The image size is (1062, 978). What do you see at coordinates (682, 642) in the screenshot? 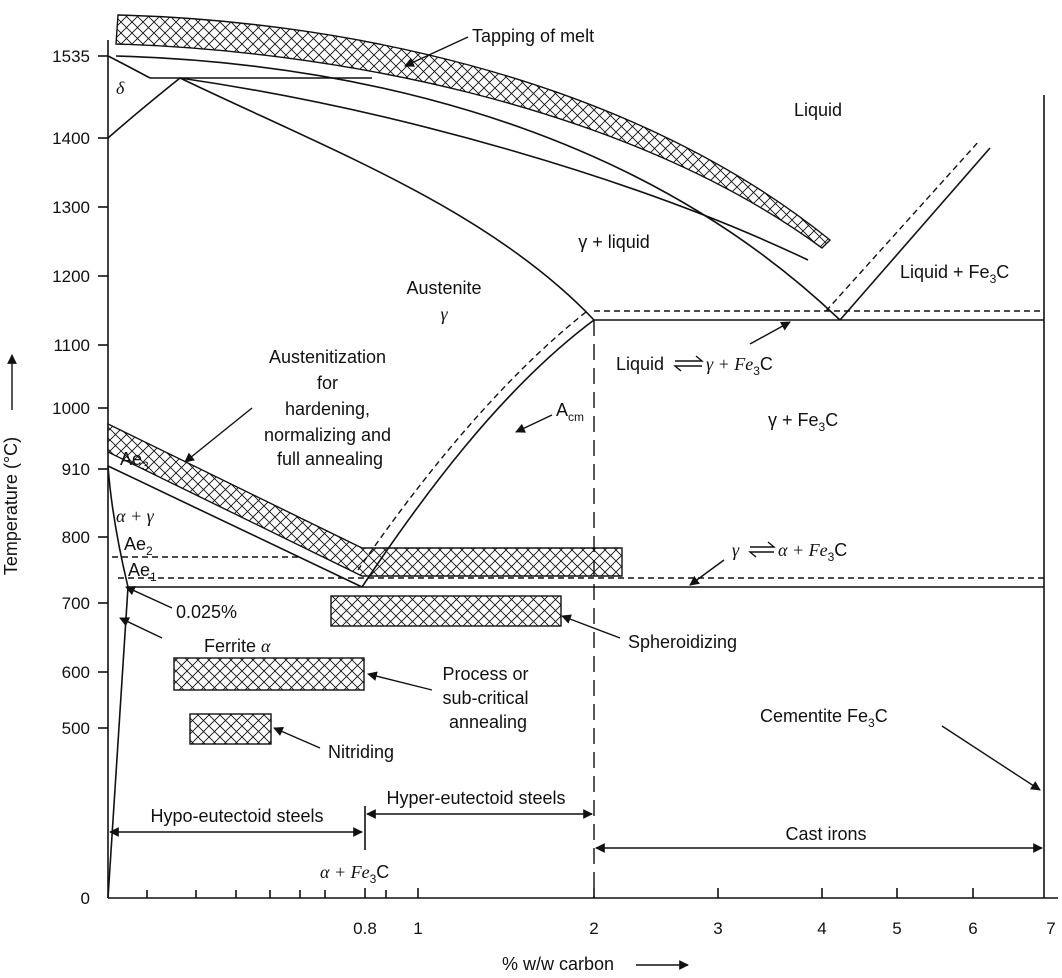
I see `label-spheroidizing: Spheroidizing` at bounding box center [682, 642].